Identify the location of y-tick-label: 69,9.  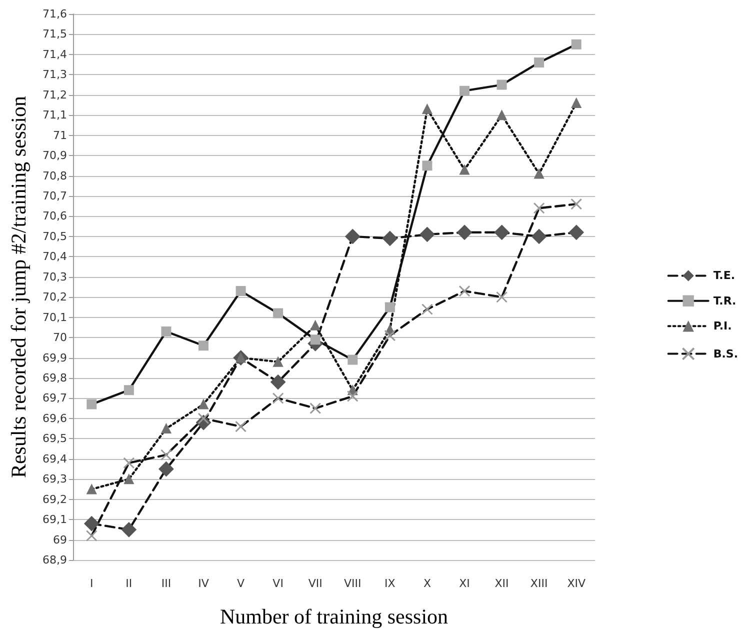
(54, 357).